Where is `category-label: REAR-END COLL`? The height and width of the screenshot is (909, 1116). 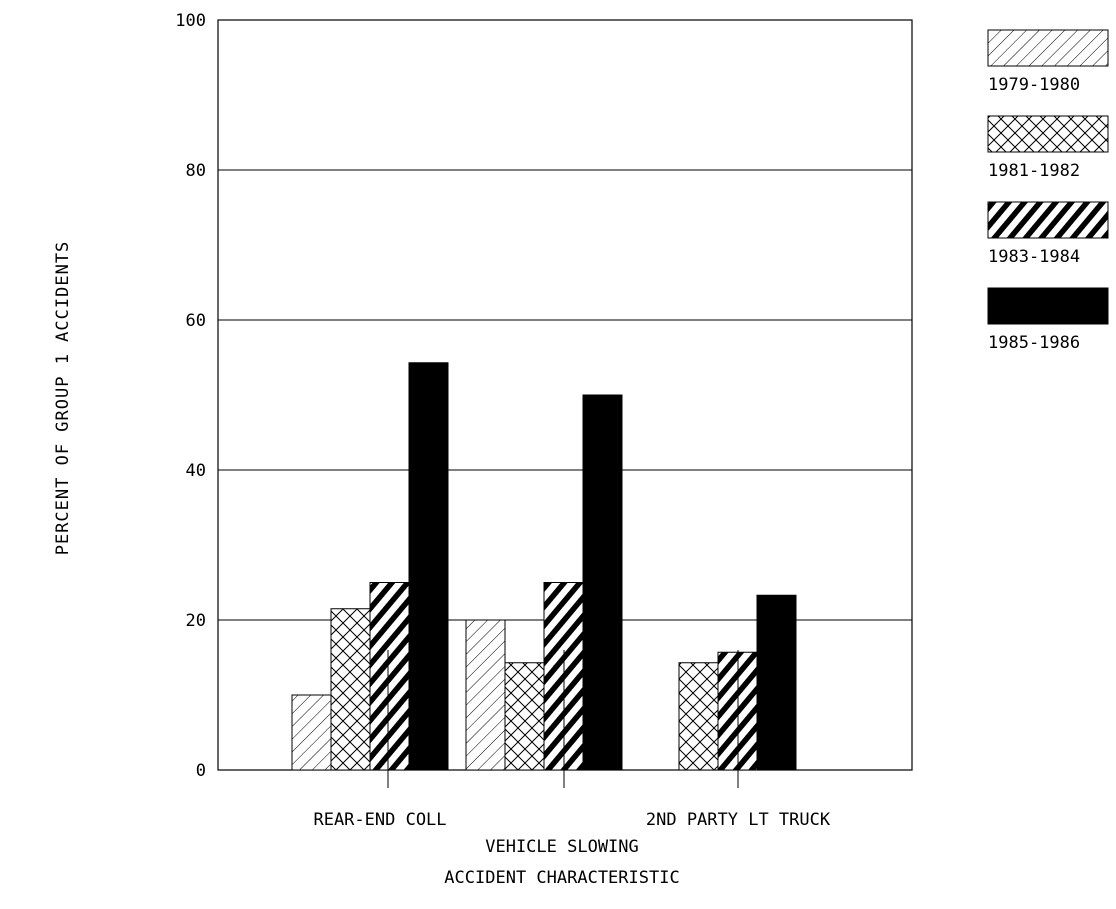
category-label: REAR-END COLL is located at coordinates (379, 820).